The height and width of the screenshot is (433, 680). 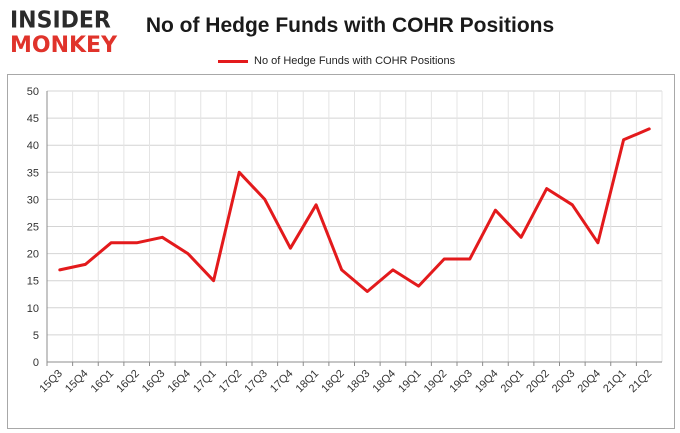 I want to click on chart-title: No of Hedge Funds with COHR Positions, so click(x=350, y=25).